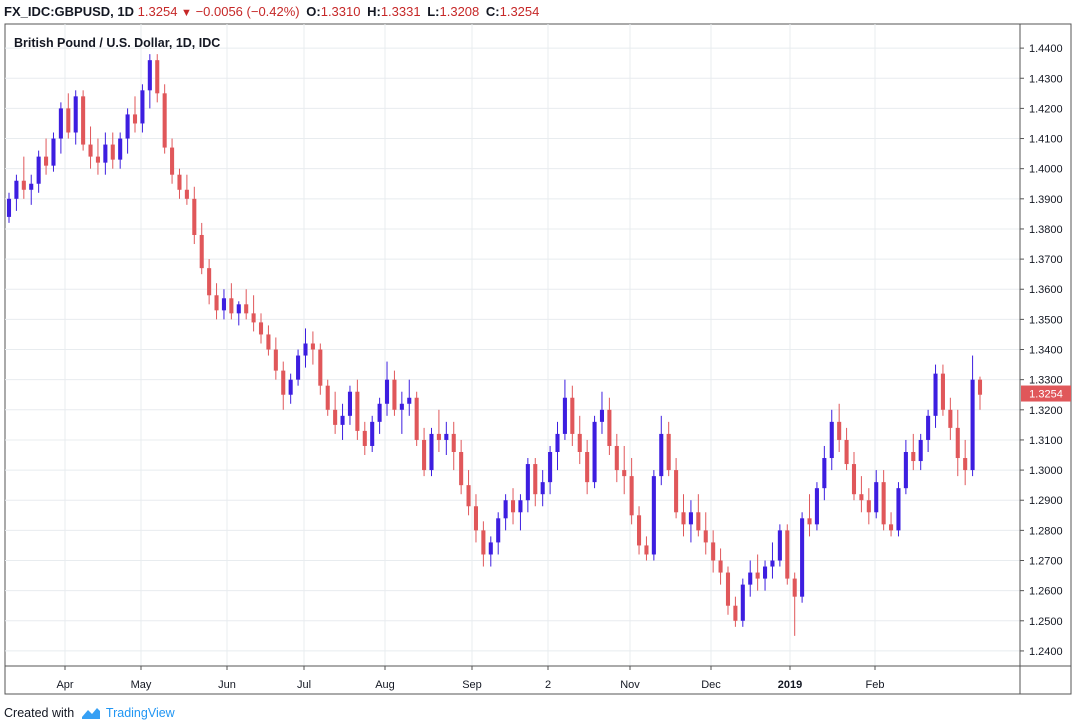 Image resolution: width=1076 pixels, height=725 pixels. What do you see at coordinates (433, 11) in the screenshot?
I see `low-label: L:` at bounding box center [433, 11].